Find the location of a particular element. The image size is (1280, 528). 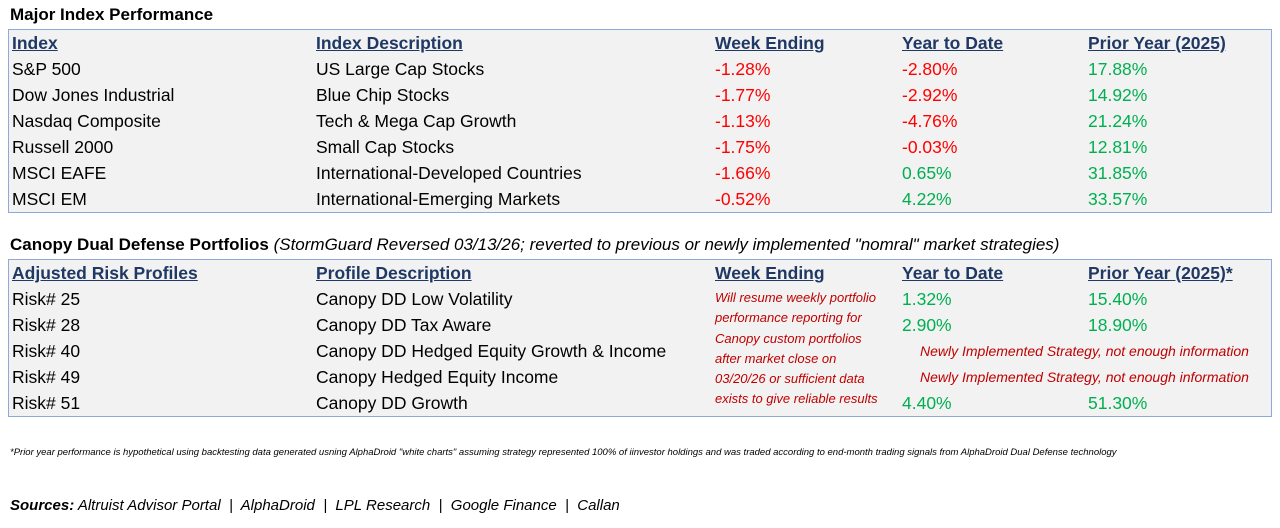

ytd-value: -2.92% is located at coordinates (930, 95).